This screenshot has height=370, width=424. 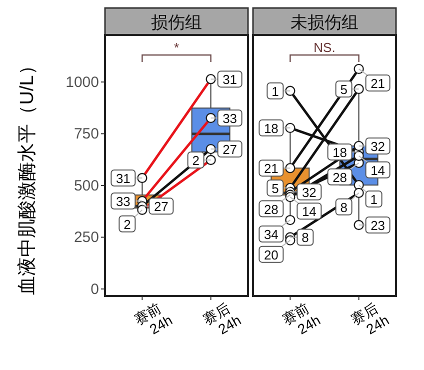 I want to click on series-label: 1, so click(x=275, y=91).